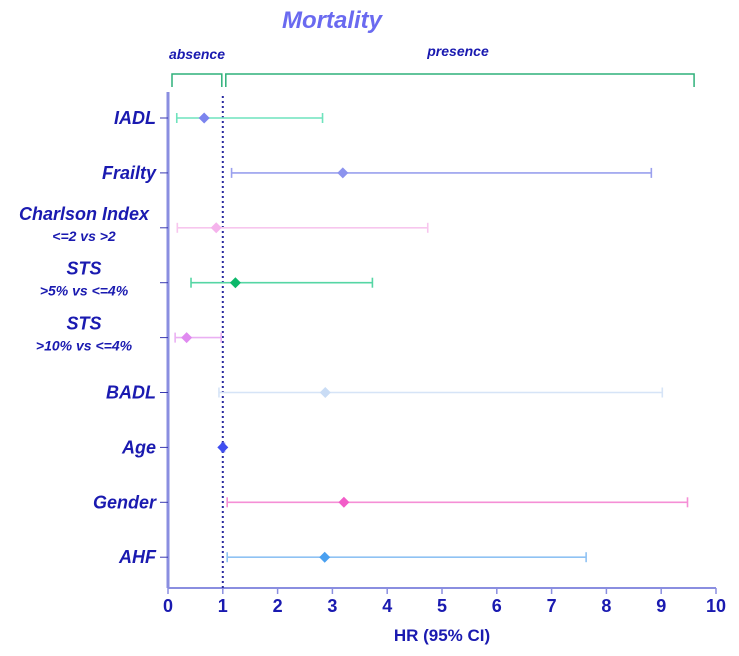 The image size is (739, 656). Describe the element at coordinates (197, 80) in the screenshot. I see `group-bracket-absence` at that location.